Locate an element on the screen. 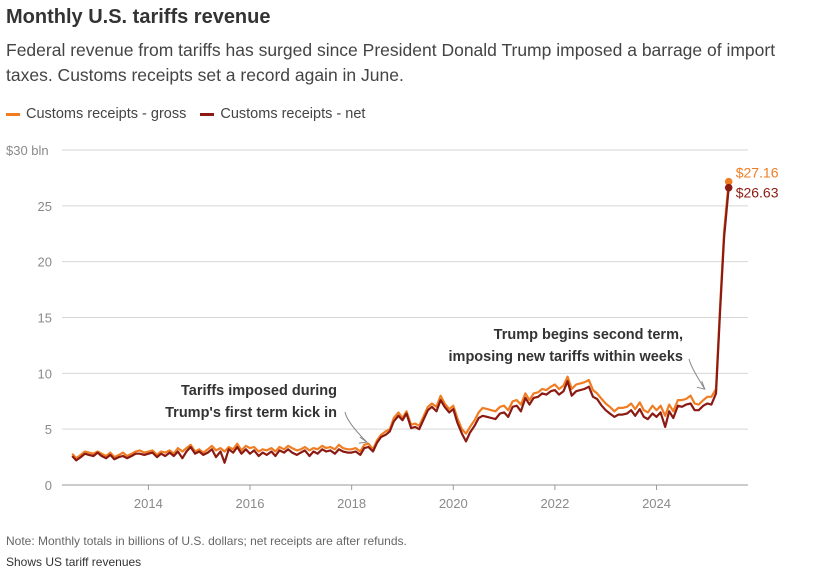 Image resolution: width=814 pixels, height=571 pixels. annotation-arrowhead-first-term is located at coordinates (363, 440).